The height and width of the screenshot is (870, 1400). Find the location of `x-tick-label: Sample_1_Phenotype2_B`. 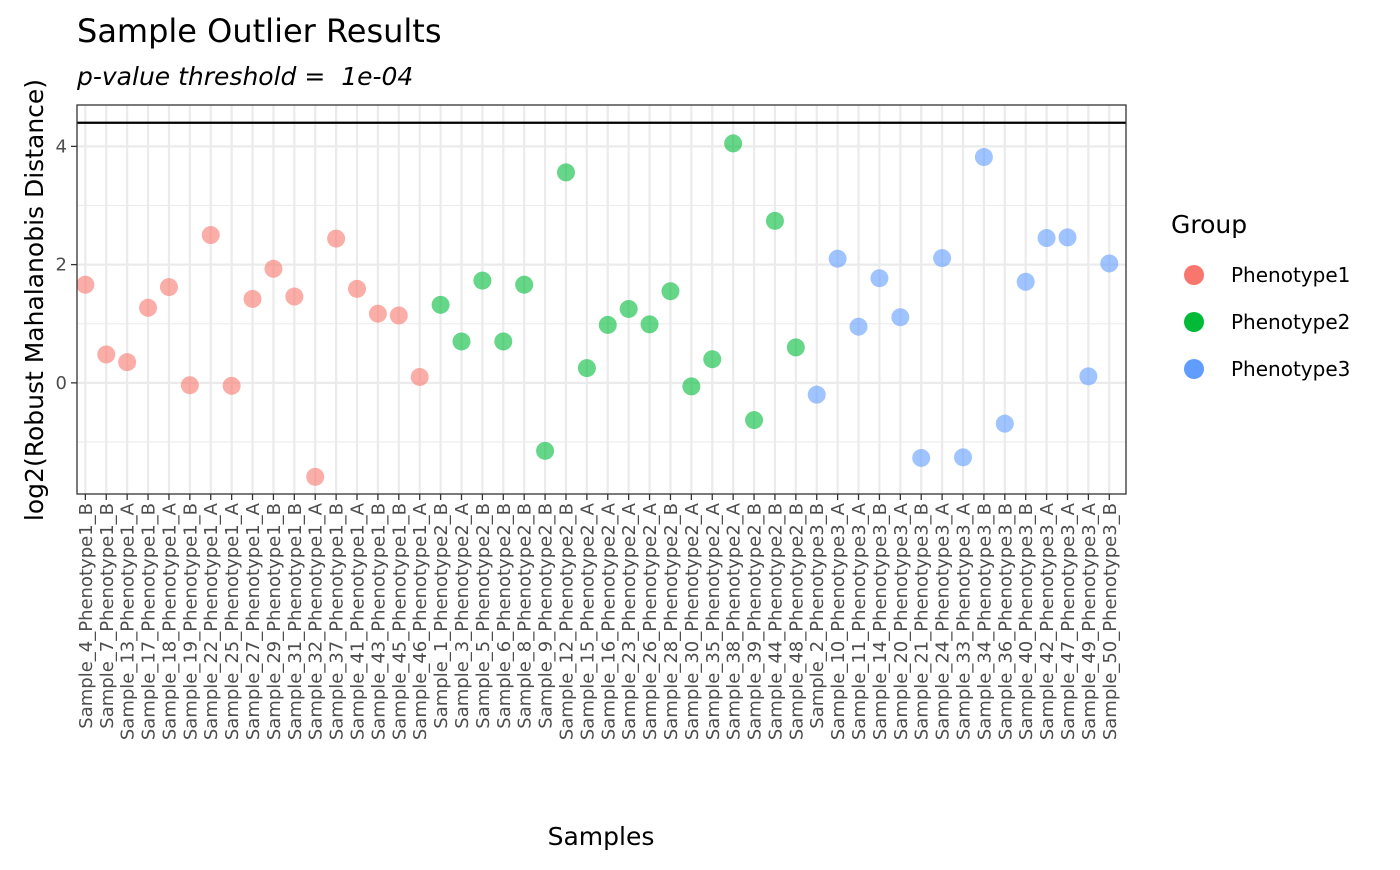

x-tick-label: Sample_1_Phenotype2_B is located at coordinates (441, 616).